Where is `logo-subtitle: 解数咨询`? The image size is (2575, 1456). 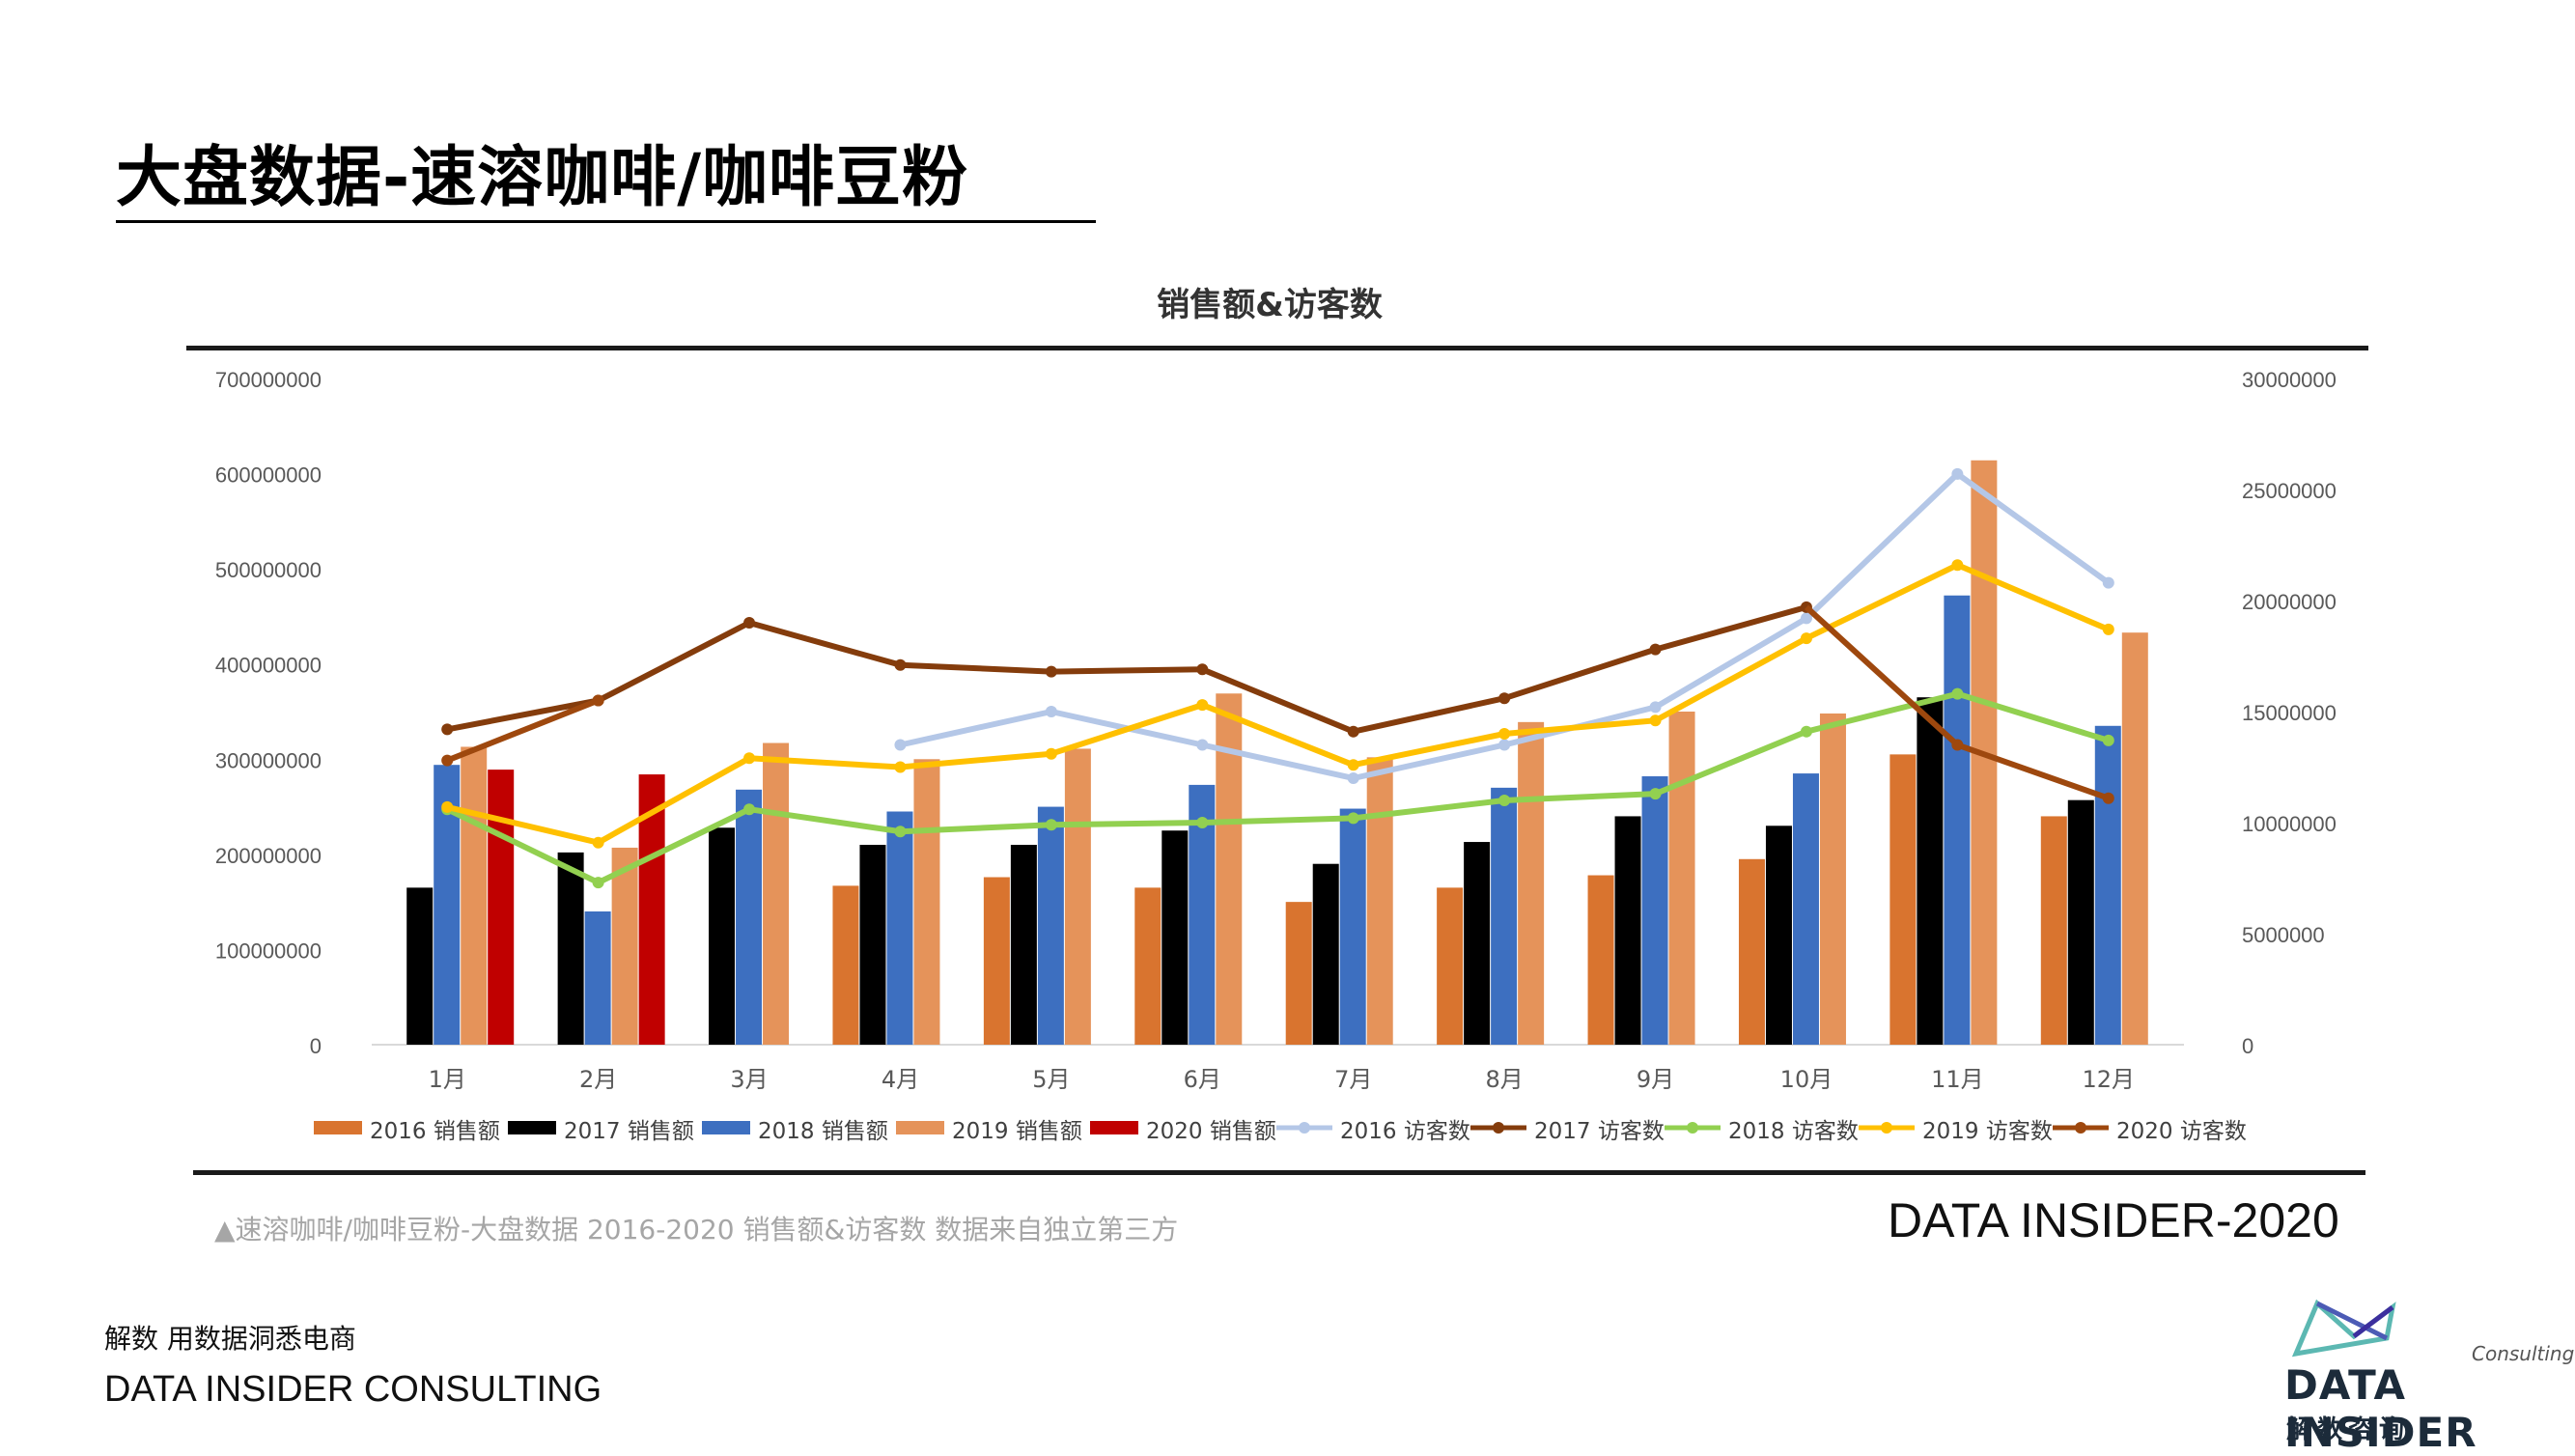
logo-subtitle: 解数咨询 is located at coordinates (2348, 1430).